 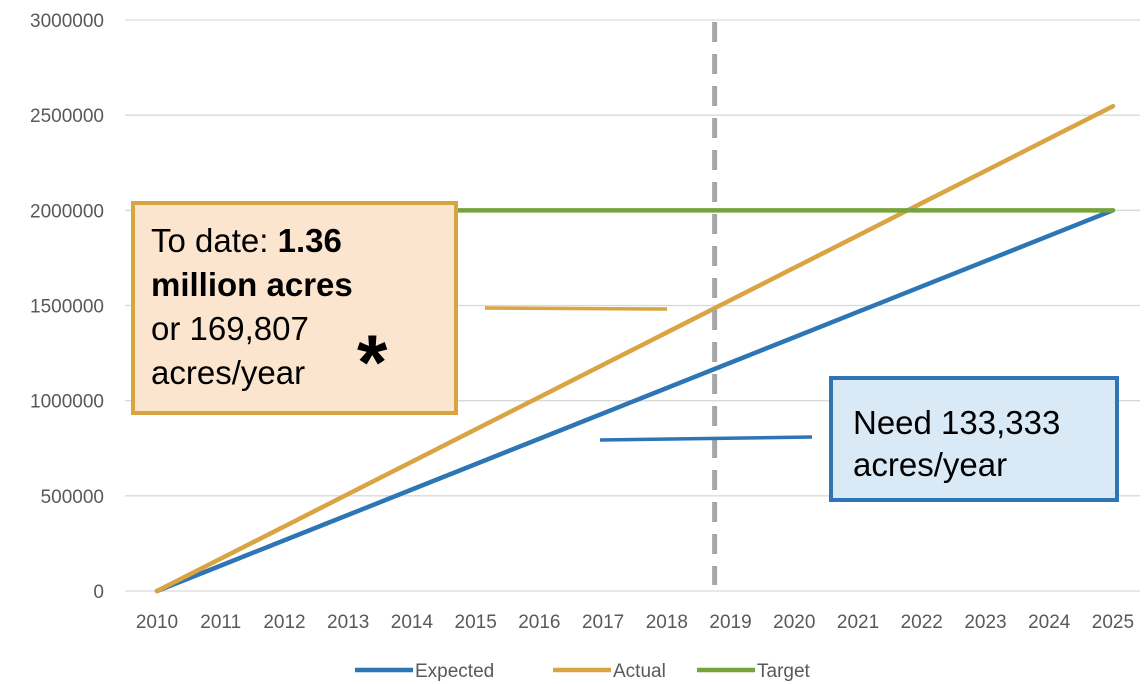 I want to click on asterisk-mark: *, so click(x=372, y=362).